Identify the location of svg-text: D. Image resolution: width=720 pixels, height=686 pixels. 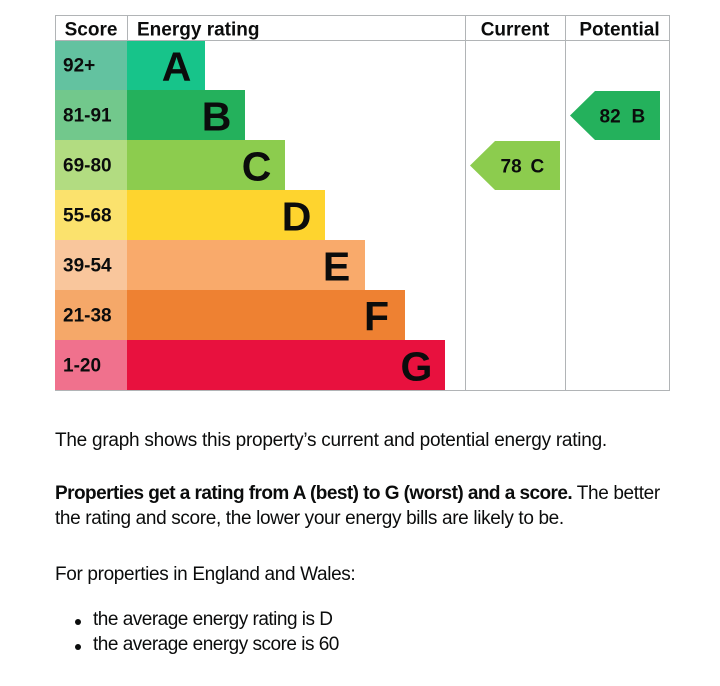
(297, 217).